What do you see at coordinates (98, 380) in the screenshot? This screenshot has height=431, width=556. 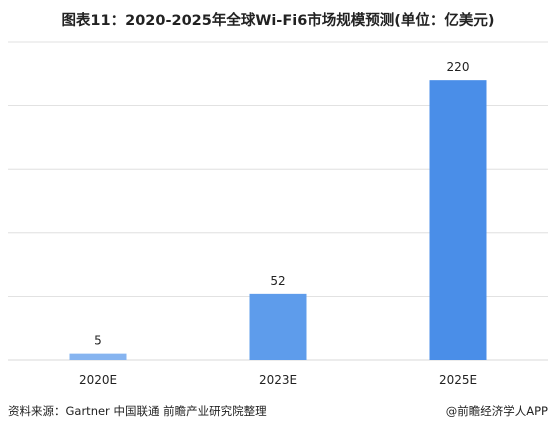 I see `x-tick-label-2020E: 2020E` at bounding box center [98, 380].